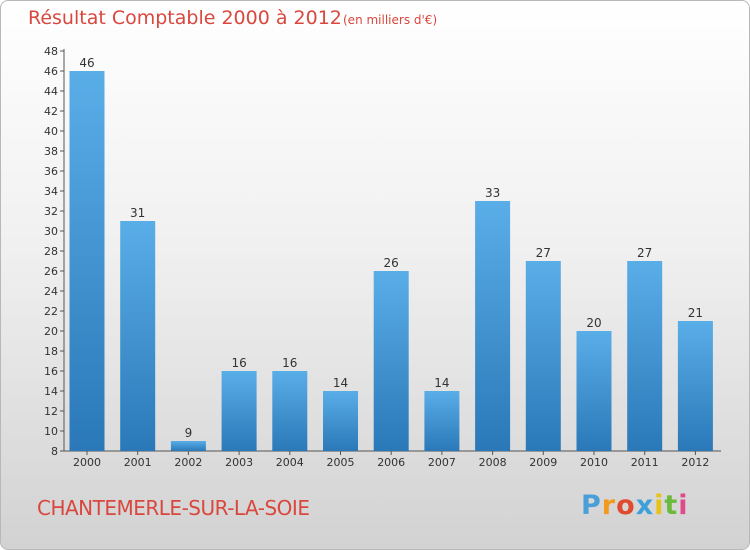 The height and width of the screenshot is (550, 750). I want to click on y-tick-label: 36, so click(51, 171).